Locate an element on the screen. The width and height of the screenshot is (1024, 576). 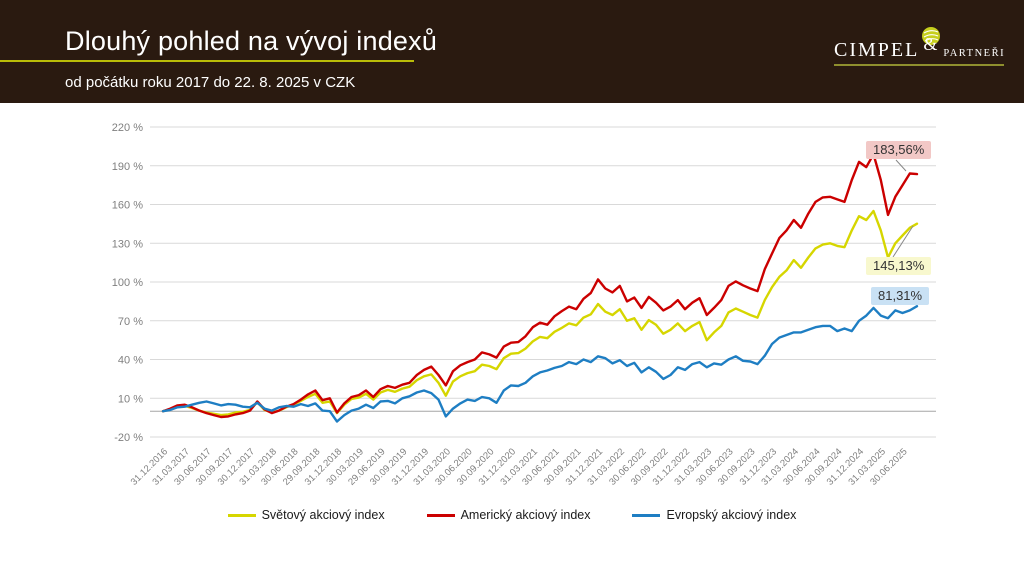
logo-name: CIMPEL is located at coordinates (877, 50).